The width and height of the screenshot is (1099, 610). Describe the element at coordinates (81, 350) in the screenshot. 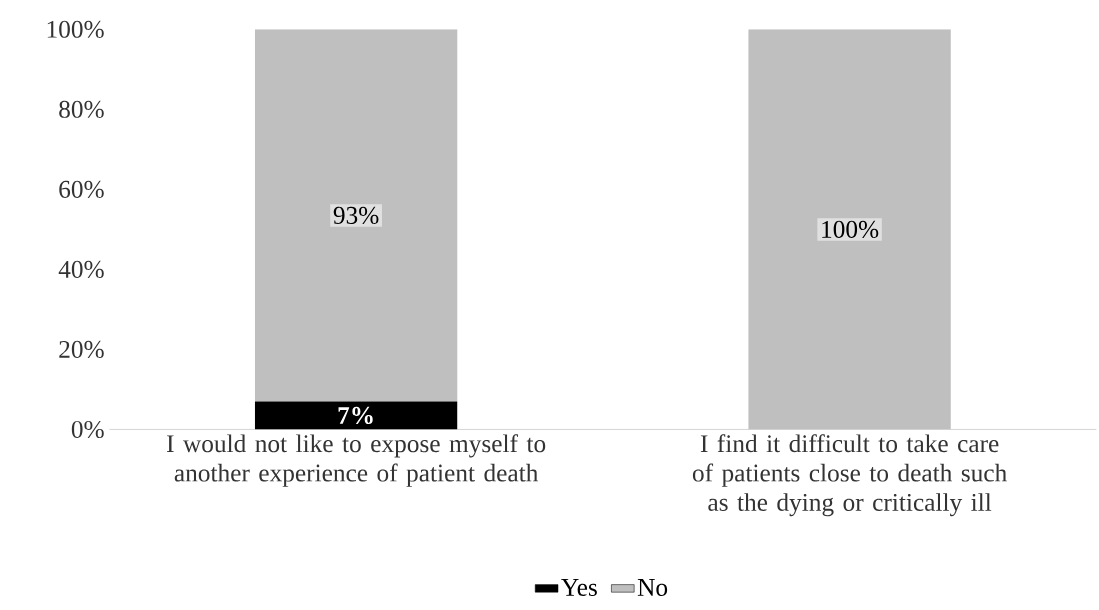

I see `y-tick-label: 20%` at that location.